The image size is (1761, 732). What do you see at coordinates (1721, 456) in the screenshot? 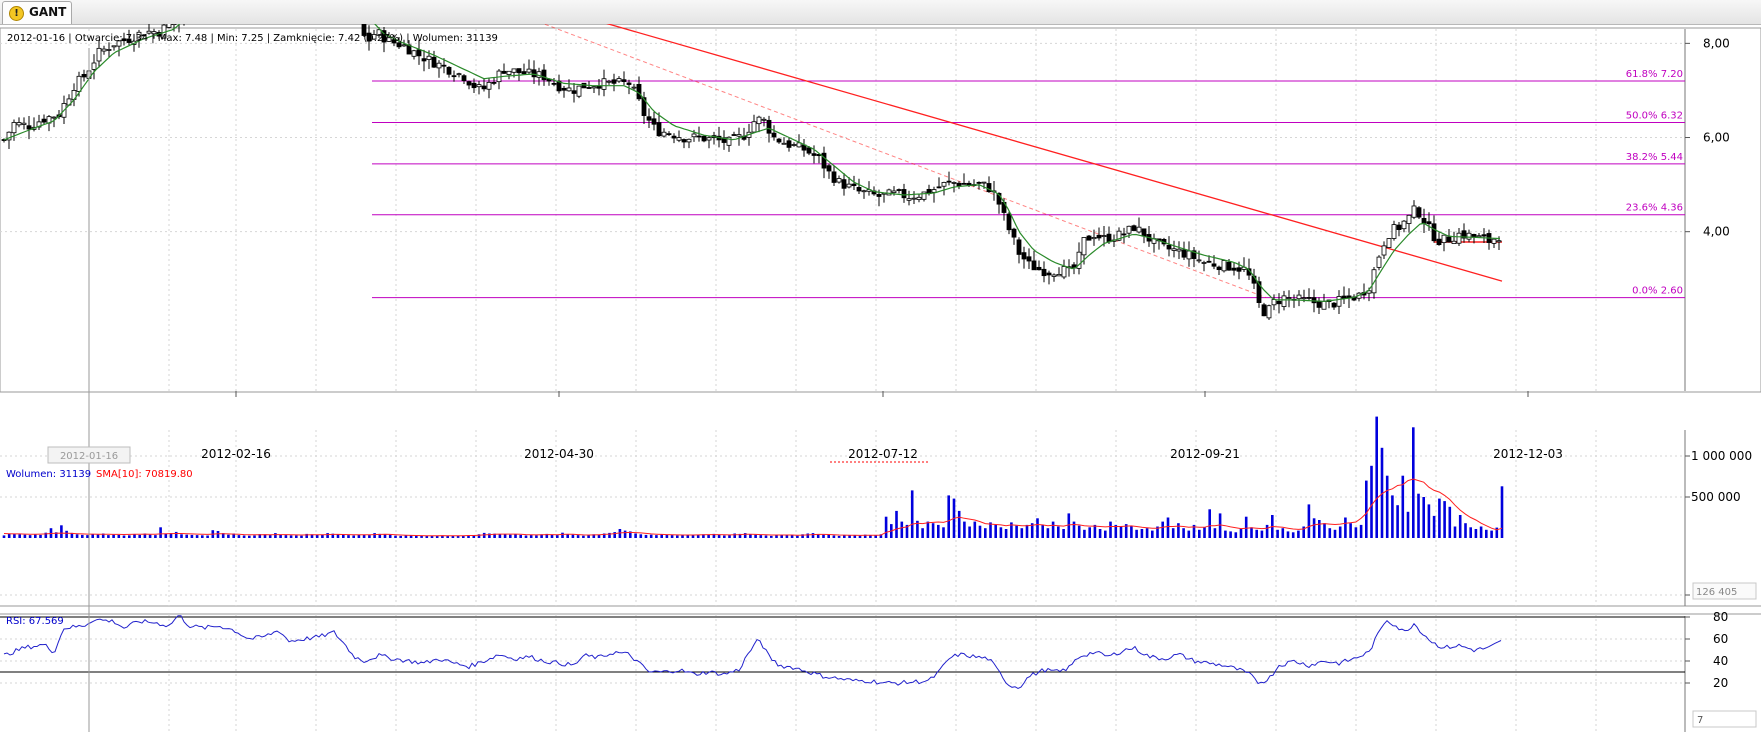
I see `volume-axis-label: 1 000 000` at bounding box center [1721, 456].